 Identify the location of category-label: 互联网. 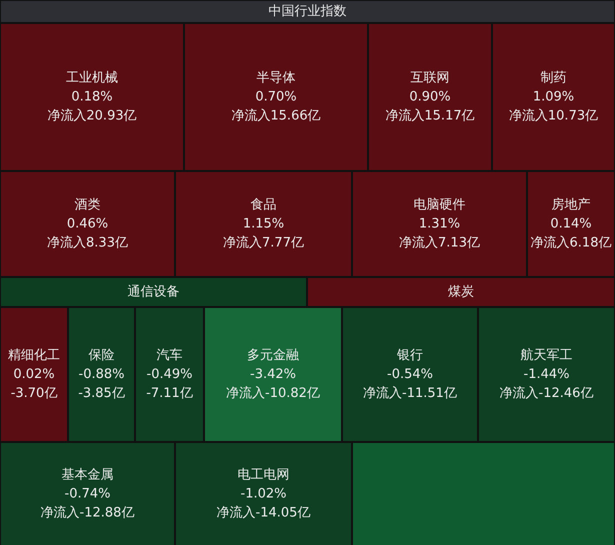
(430, 78).